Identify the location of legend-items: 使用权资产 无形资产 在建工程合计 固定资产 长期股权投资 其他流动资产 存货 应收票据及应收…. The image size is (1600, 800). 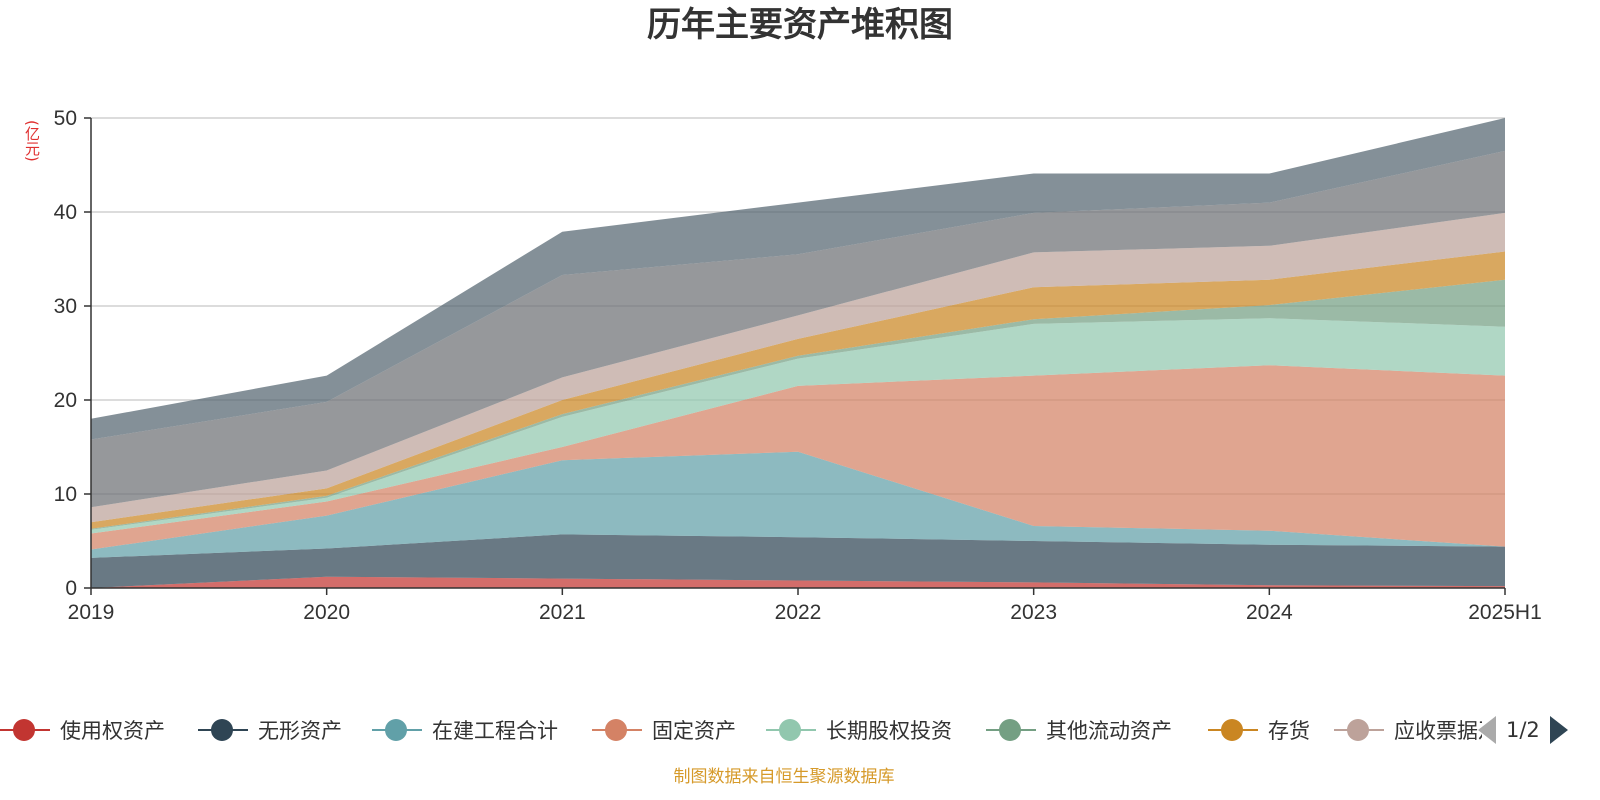
(741, 730).